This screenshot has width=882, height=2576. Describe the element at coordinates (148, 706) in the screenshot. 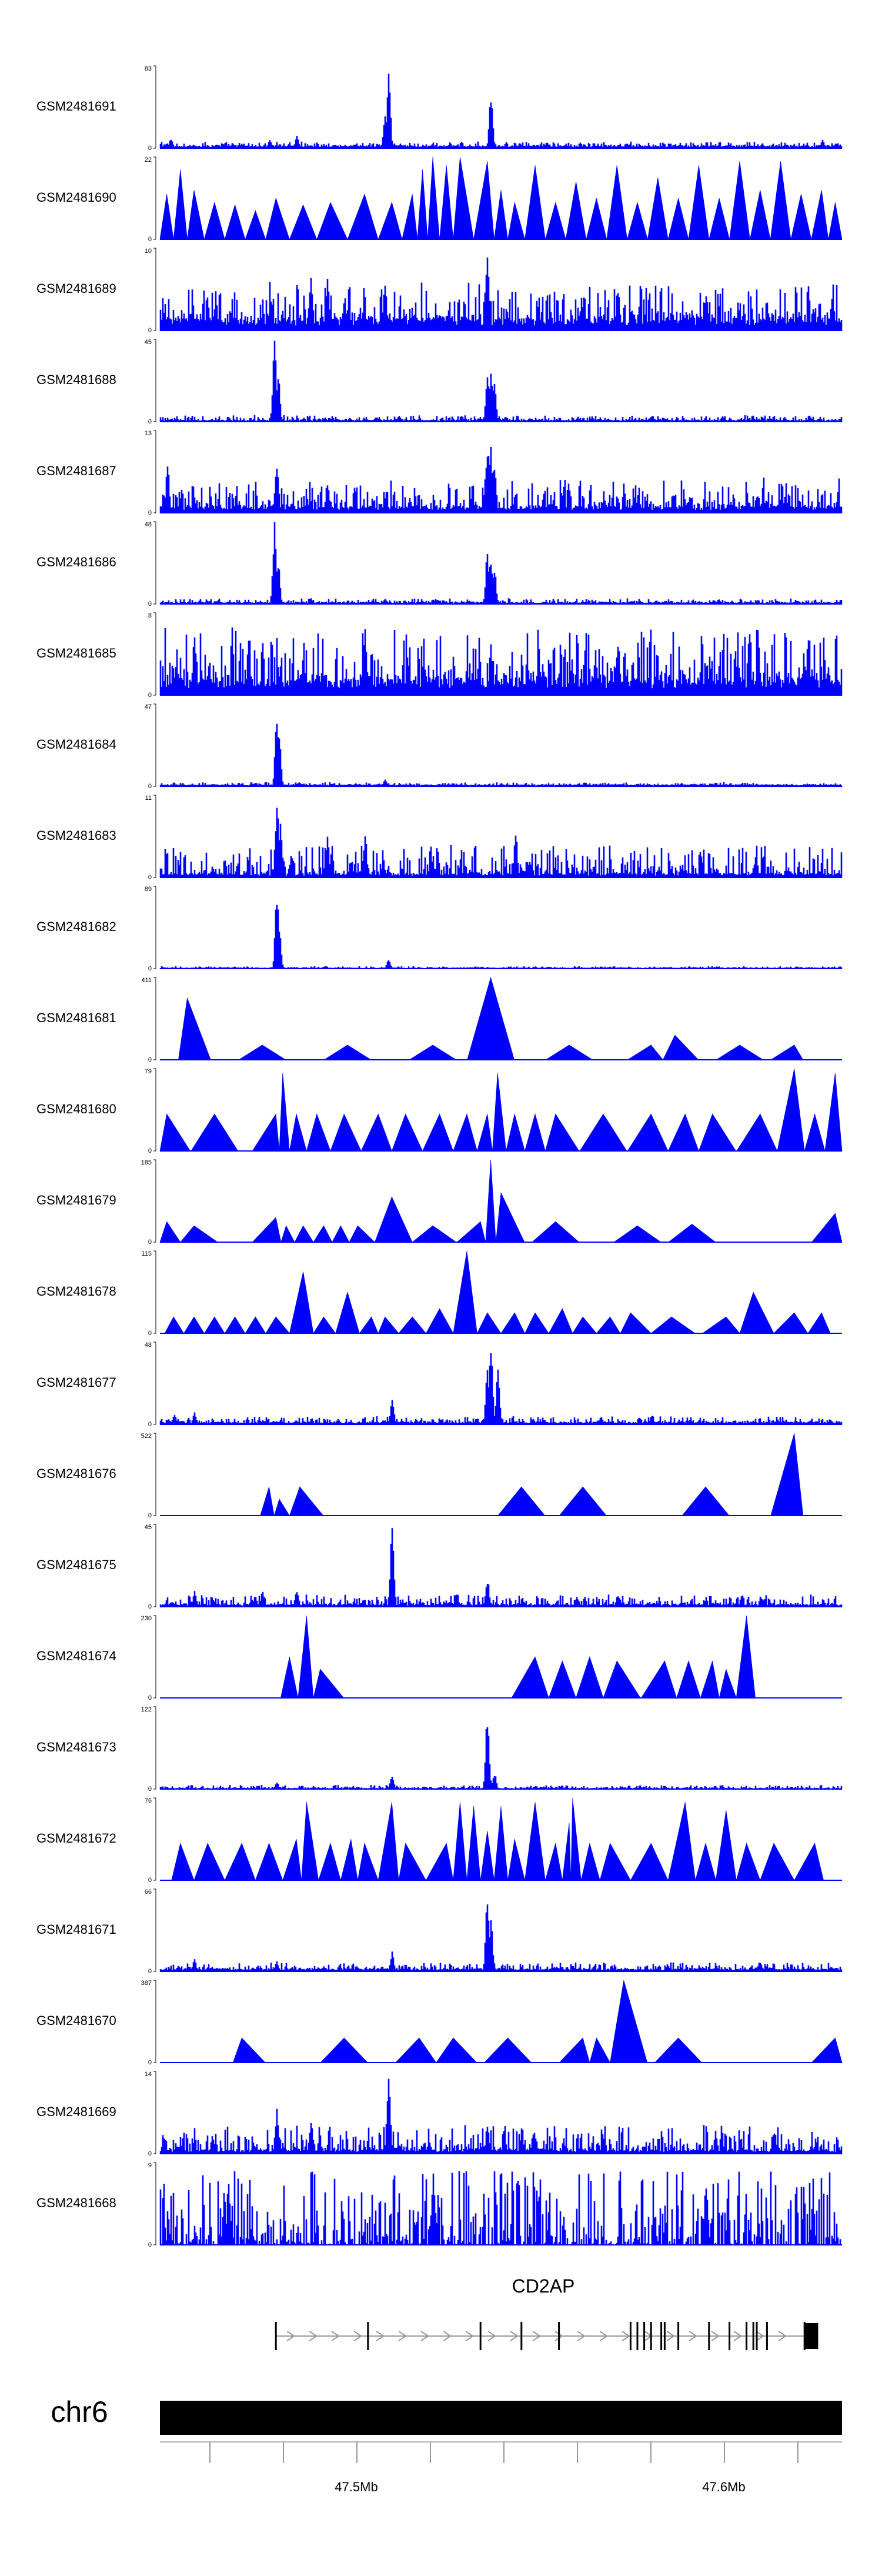

I see `y-max-tick: 47` at that location.